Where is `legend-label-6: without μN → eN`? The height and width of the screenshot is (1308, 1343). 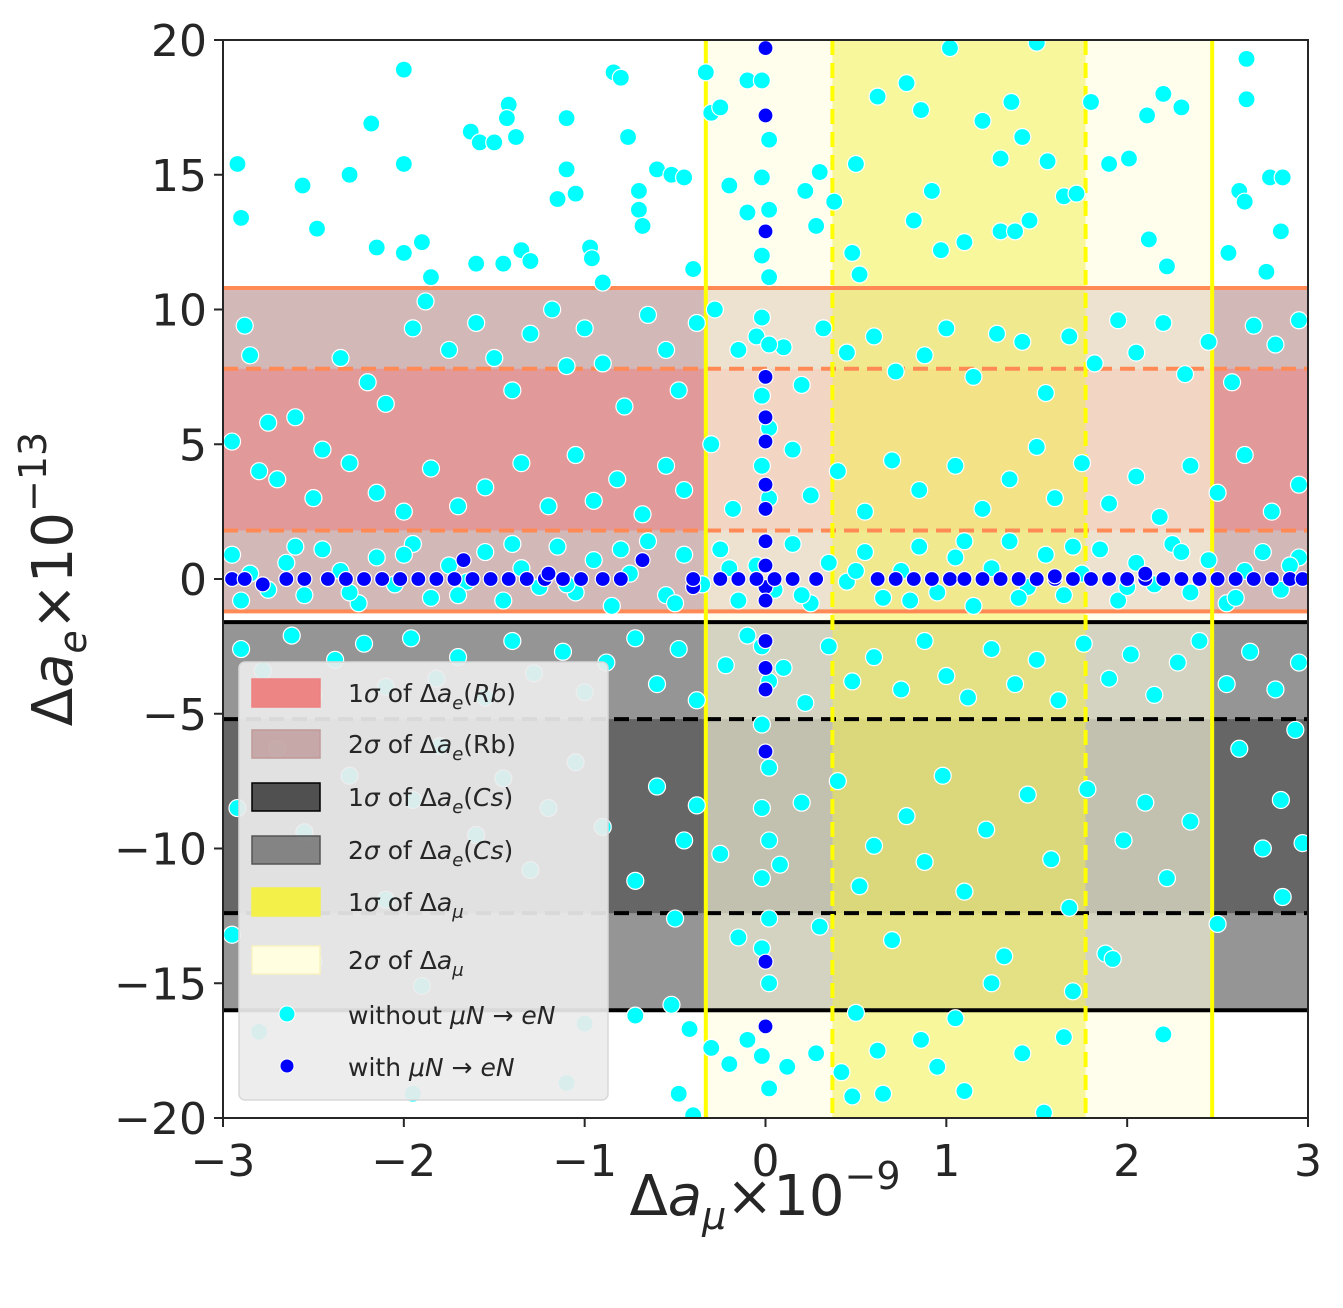
legend-label-6: without μN → eN is located at coordinates (452, 1015).